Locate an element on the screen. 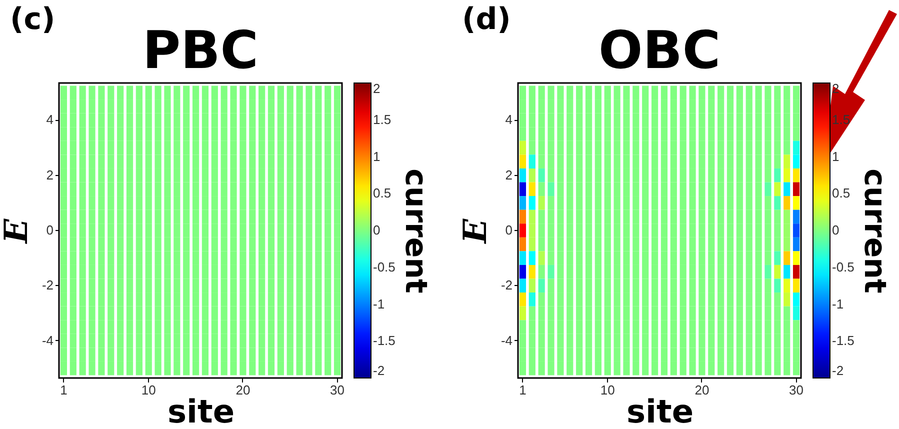  chart-title: PBC is located at coordinates (200, 51).